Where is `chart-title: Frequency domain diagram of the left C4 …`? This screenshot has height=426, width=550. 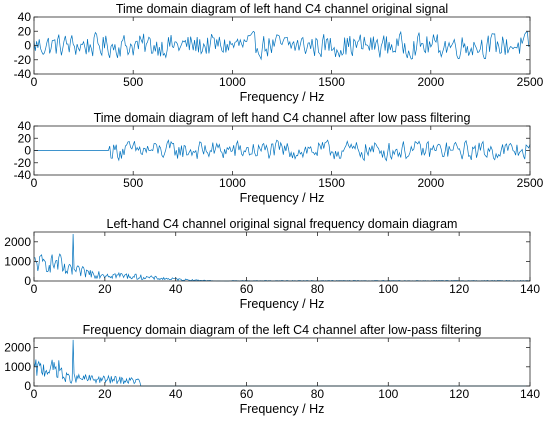
chart-title: Frequency domain diagram of the left C4 … is located at coordinates (282, 330).